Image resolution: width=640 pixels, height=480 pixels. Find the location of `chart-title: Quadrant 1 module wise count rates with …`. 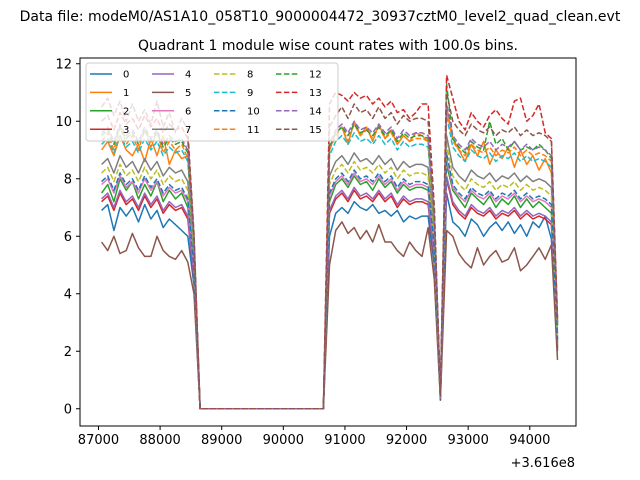

chart-title: Quadrant 1 module wise count rates with … is located at coordinates (328, 46).